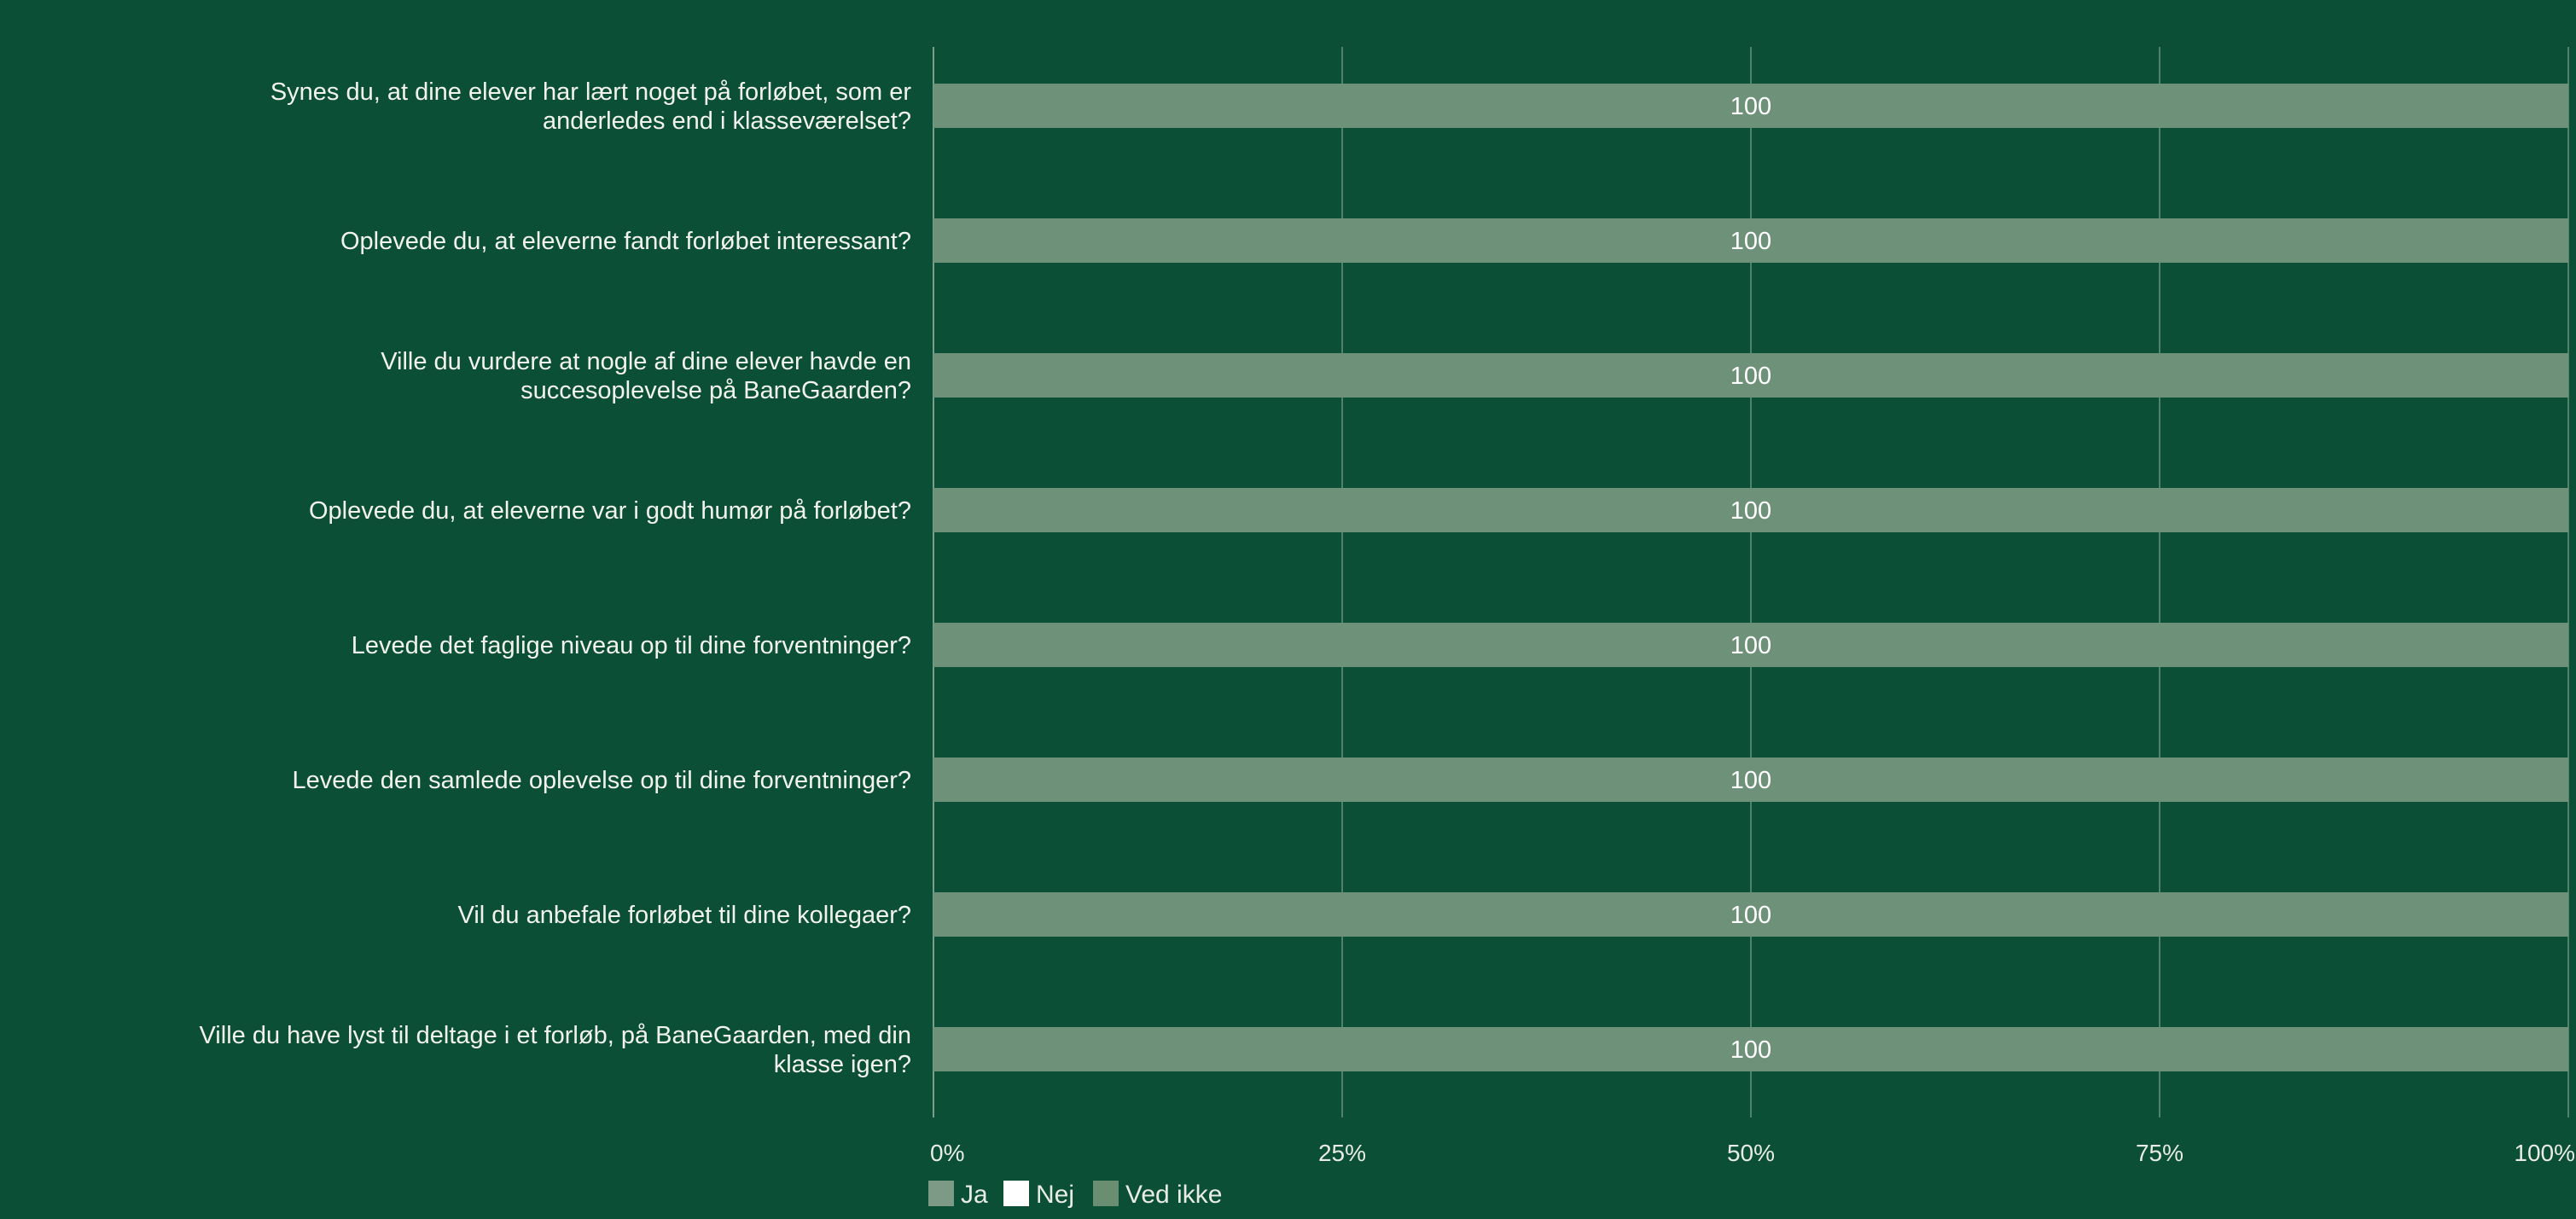 Image resolution: width=2576 pixels, height=1219 pixels. Describe the element at coordinates (947, 1153) in the screenshot. I see `x-tick-label: 0%` at that location.